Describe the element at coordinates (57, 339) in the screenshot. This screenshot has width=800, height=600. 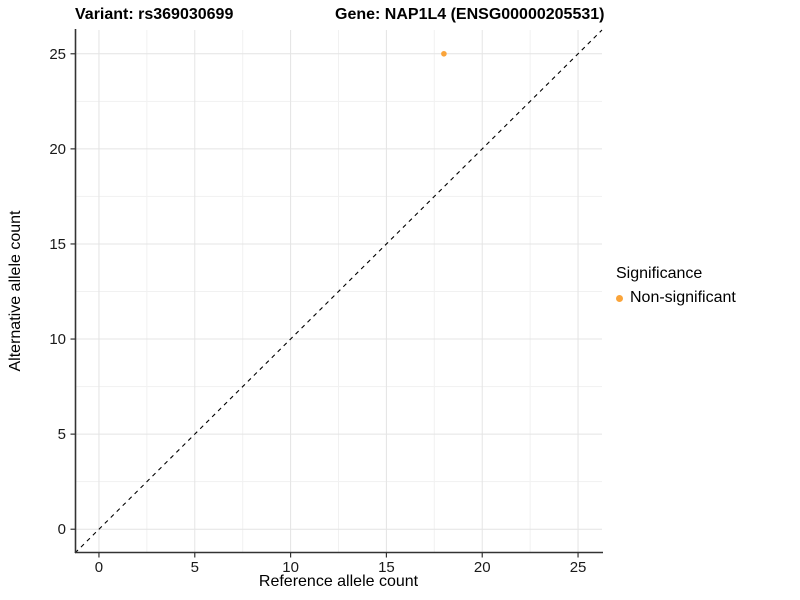
I see `y-tick-label: 10` at that location.